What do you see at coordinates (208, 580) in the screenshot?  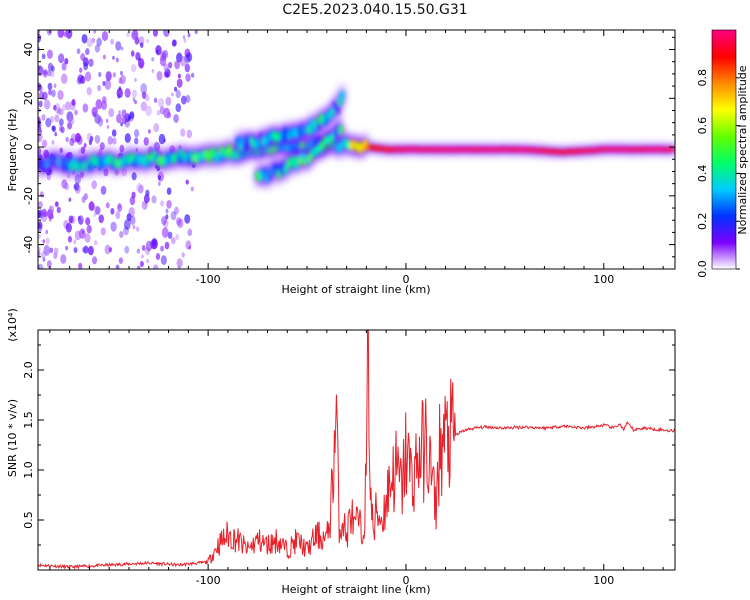 I see `x-tick-label: -100` at bounding box center [208, 580].